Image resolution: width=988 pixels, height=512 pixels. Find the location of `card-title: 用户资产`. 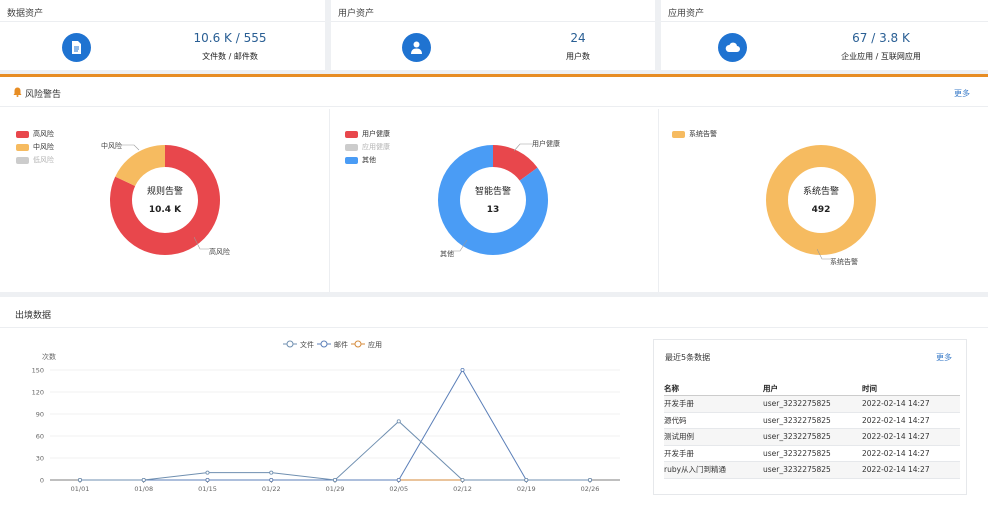

card-title: 用户资产 is located at coordinates (356, 14).